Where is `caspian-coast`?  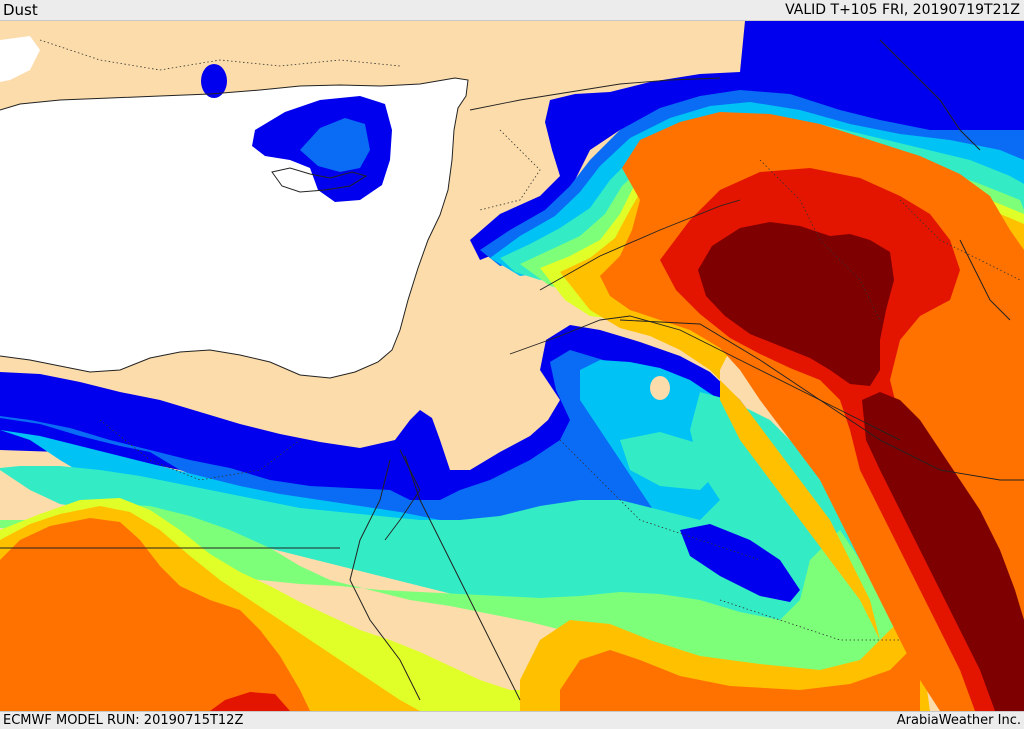
caspian-coast is located at coordinates (930, 95).